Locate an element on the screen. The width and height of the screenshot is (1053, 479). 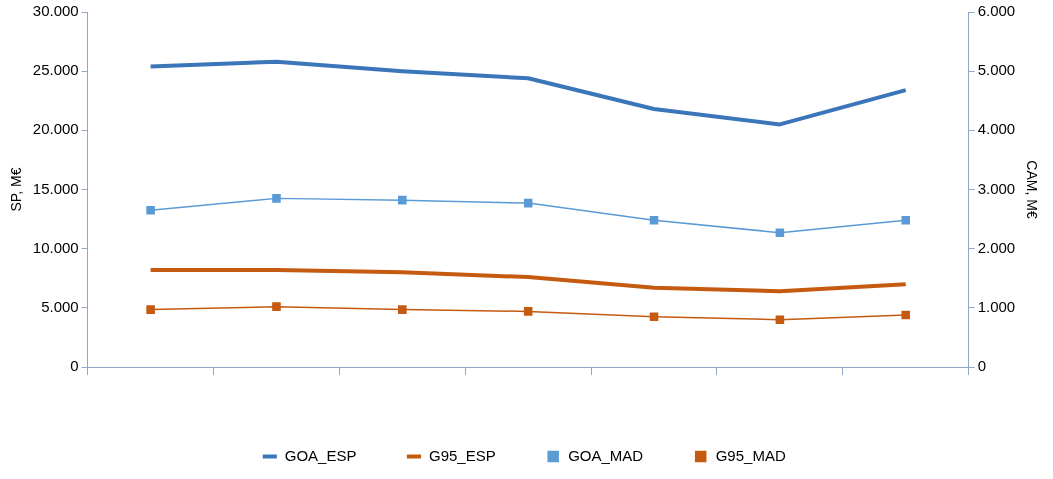
y-tick-label: 25.000 is located at coordinates (55, 70).